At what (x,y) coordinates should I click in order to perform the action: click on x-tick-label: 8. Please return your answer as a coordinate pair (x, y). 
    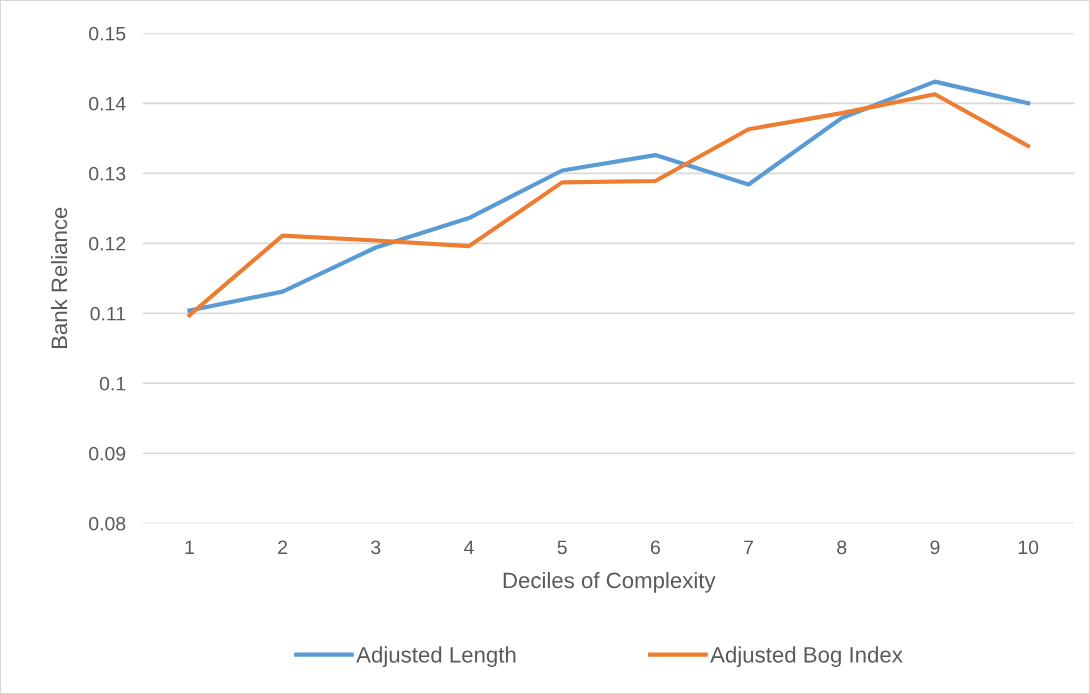
    Looking at the image, I should click on (842, 547).